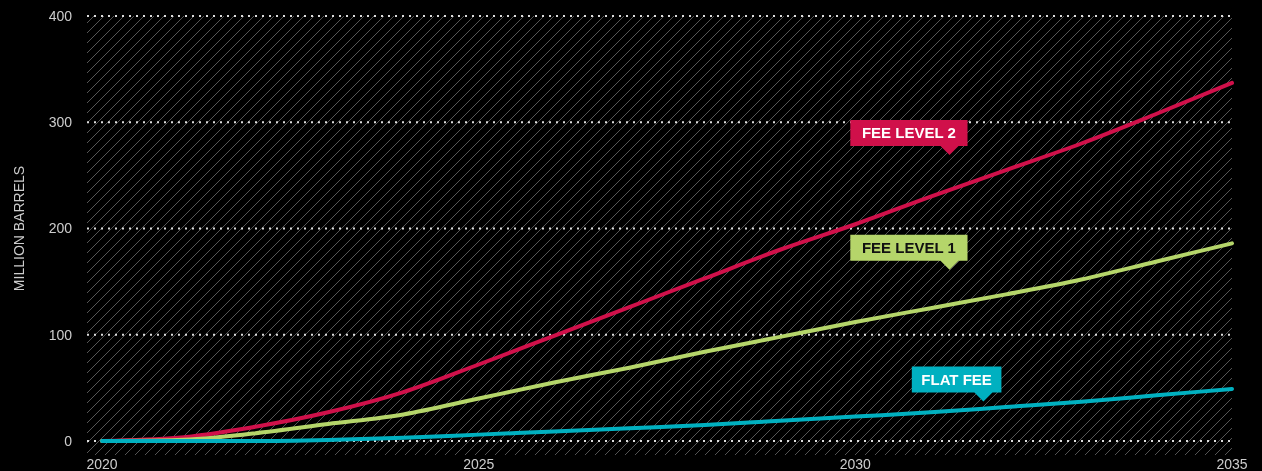  What do you see at coordinates (1232, 463) in the screenshot?
I see `x-tick-label: 2035` at bounding box center [1232, 463].